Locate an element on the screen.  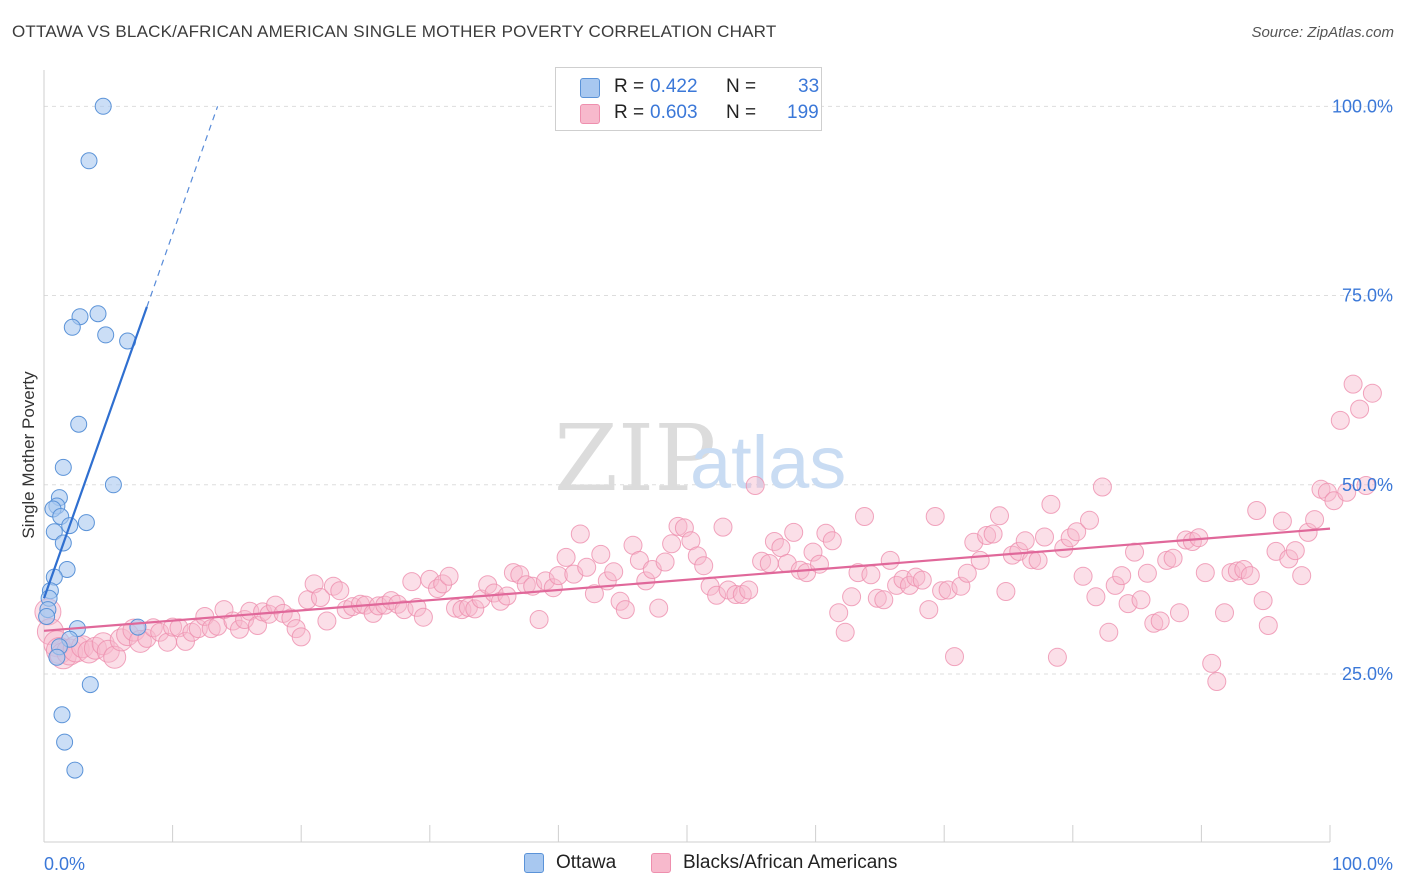
y-tick-label: 100.0% is located at coordinates (1362, 106).